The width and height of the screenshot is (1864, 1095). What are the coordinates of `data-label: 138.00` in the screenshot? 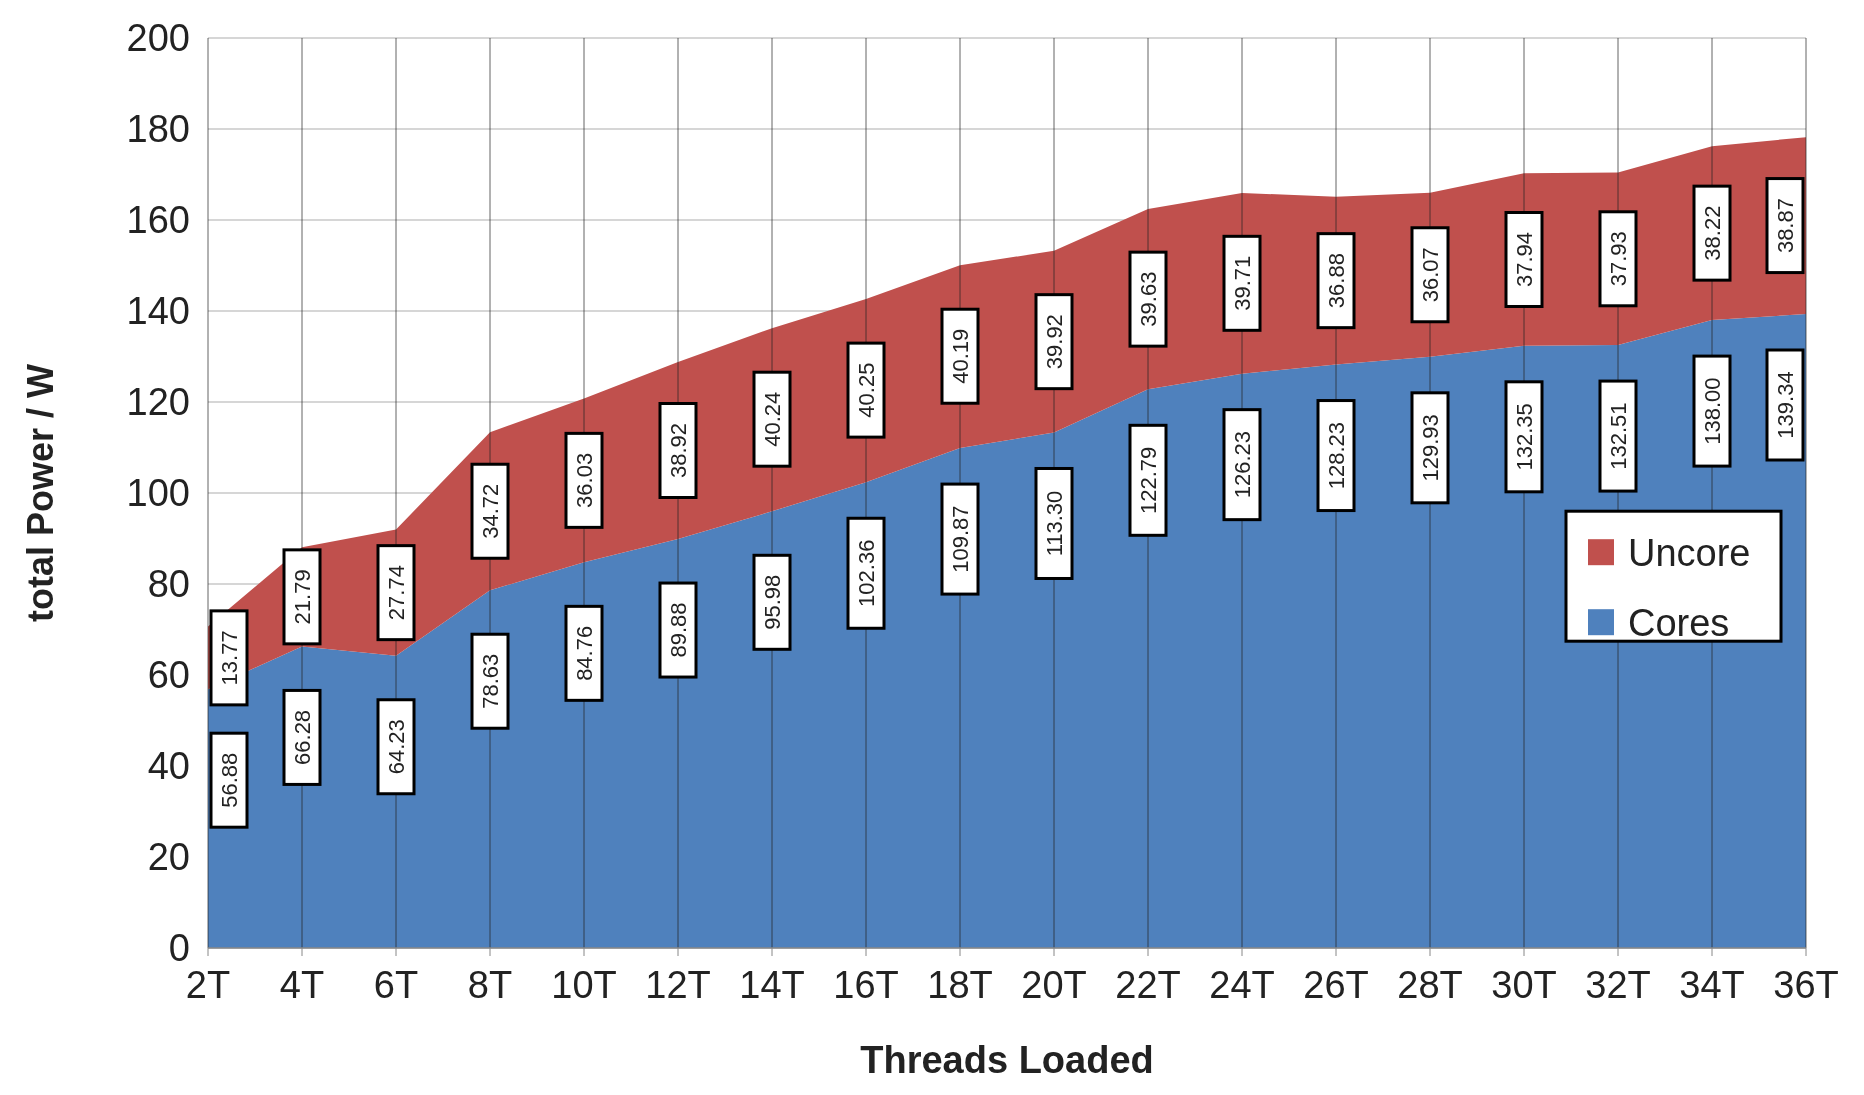 It's located at (1712, 411).